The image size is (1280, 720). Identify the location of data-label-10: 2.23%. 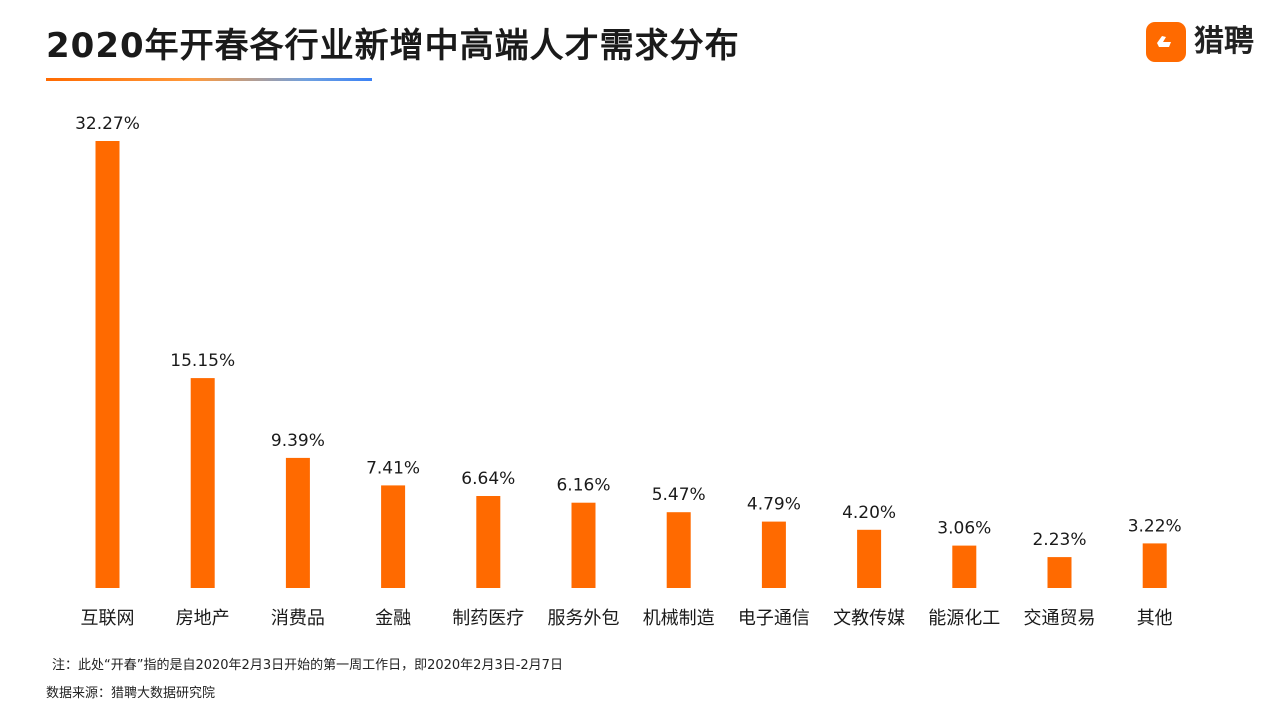
(1059, 540).